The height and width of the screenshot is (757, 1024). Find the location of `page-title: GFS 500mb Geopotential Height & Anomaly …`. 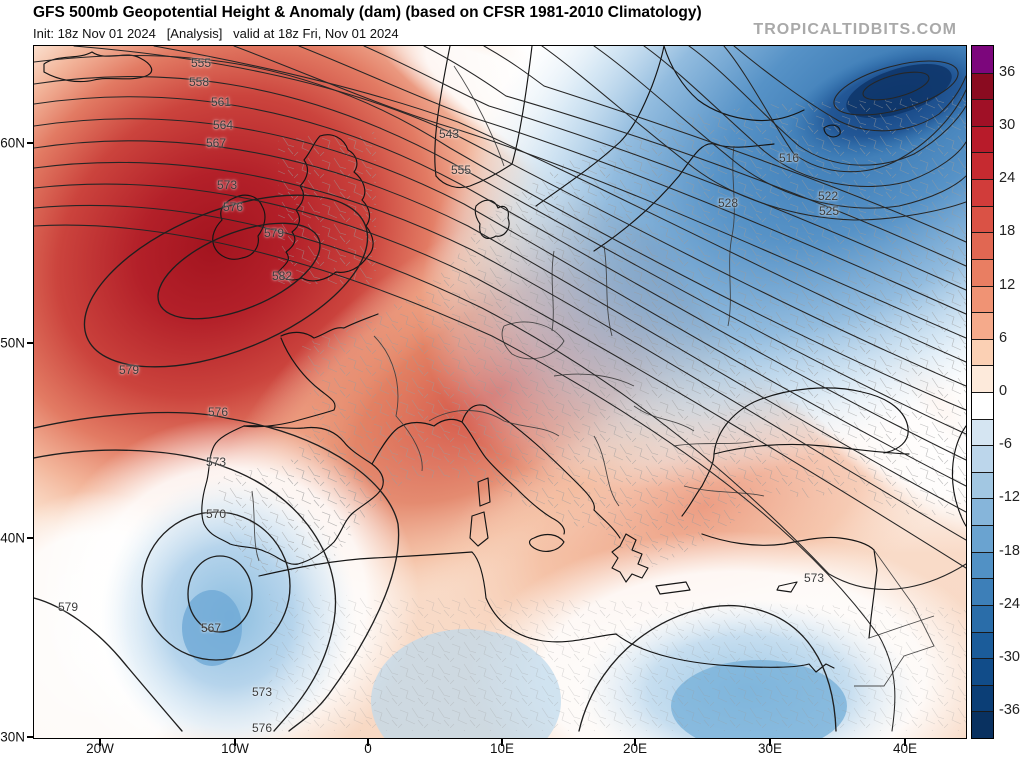

page-title: GFS 500mb Geopotential Height & Anomaly … is located at coordinates (367, 12).